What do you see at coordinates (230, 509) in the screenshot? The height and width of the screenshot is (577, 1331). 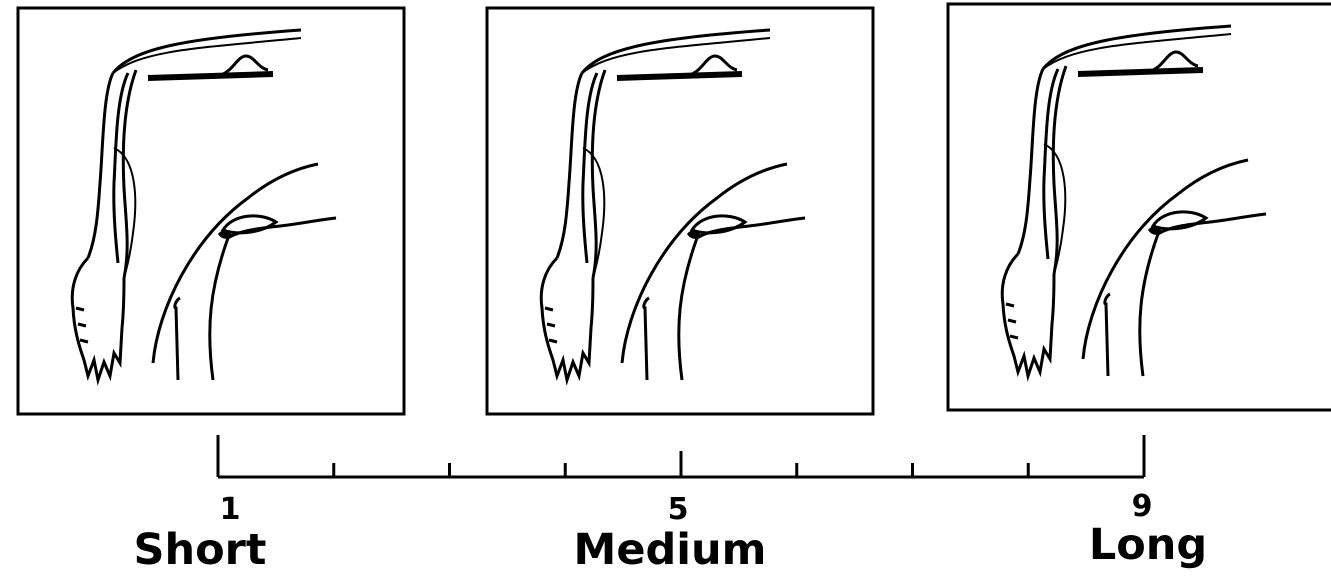 I see `scale-number-1: 1` at bounding box center [230, 509].